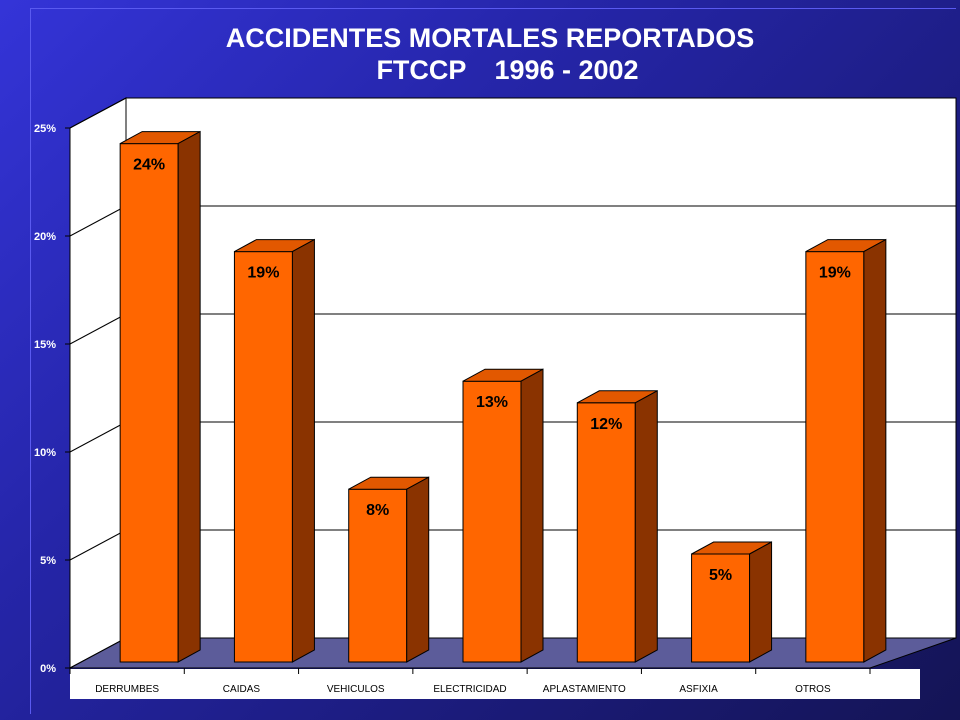 The width and height of the screenshot is (960, 720). What do you see at coordinates (149, 165) in the screenshot?
I see `data-label: 24%` at bounding box center [149, 165].